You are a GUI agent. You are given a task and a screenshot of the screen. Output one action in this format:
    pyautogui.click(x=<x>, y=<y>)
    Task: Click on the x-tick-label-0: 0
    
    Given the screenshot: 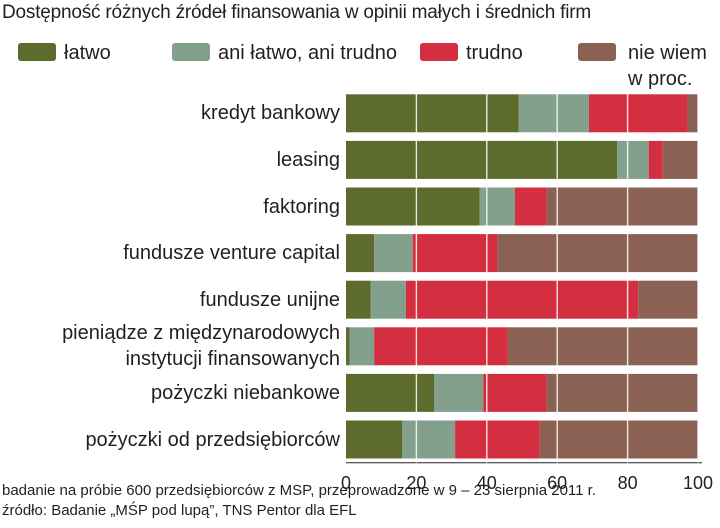 What is the action you would take?
    pyautogui.click(x=346, y=483)
    